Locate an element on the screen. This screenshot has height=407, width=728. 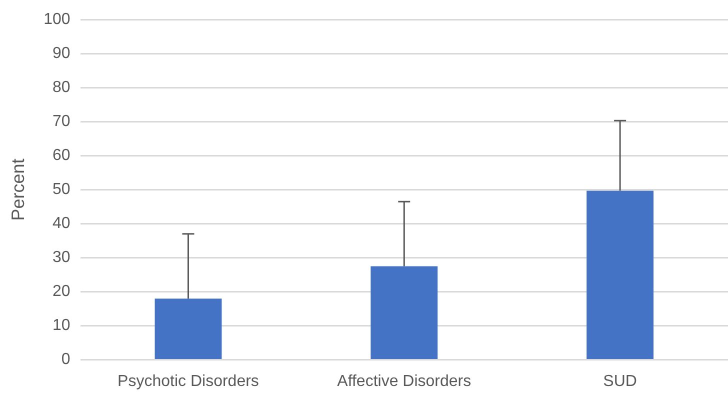
y-tick-label: 70 is located at coordinates (61, 121).